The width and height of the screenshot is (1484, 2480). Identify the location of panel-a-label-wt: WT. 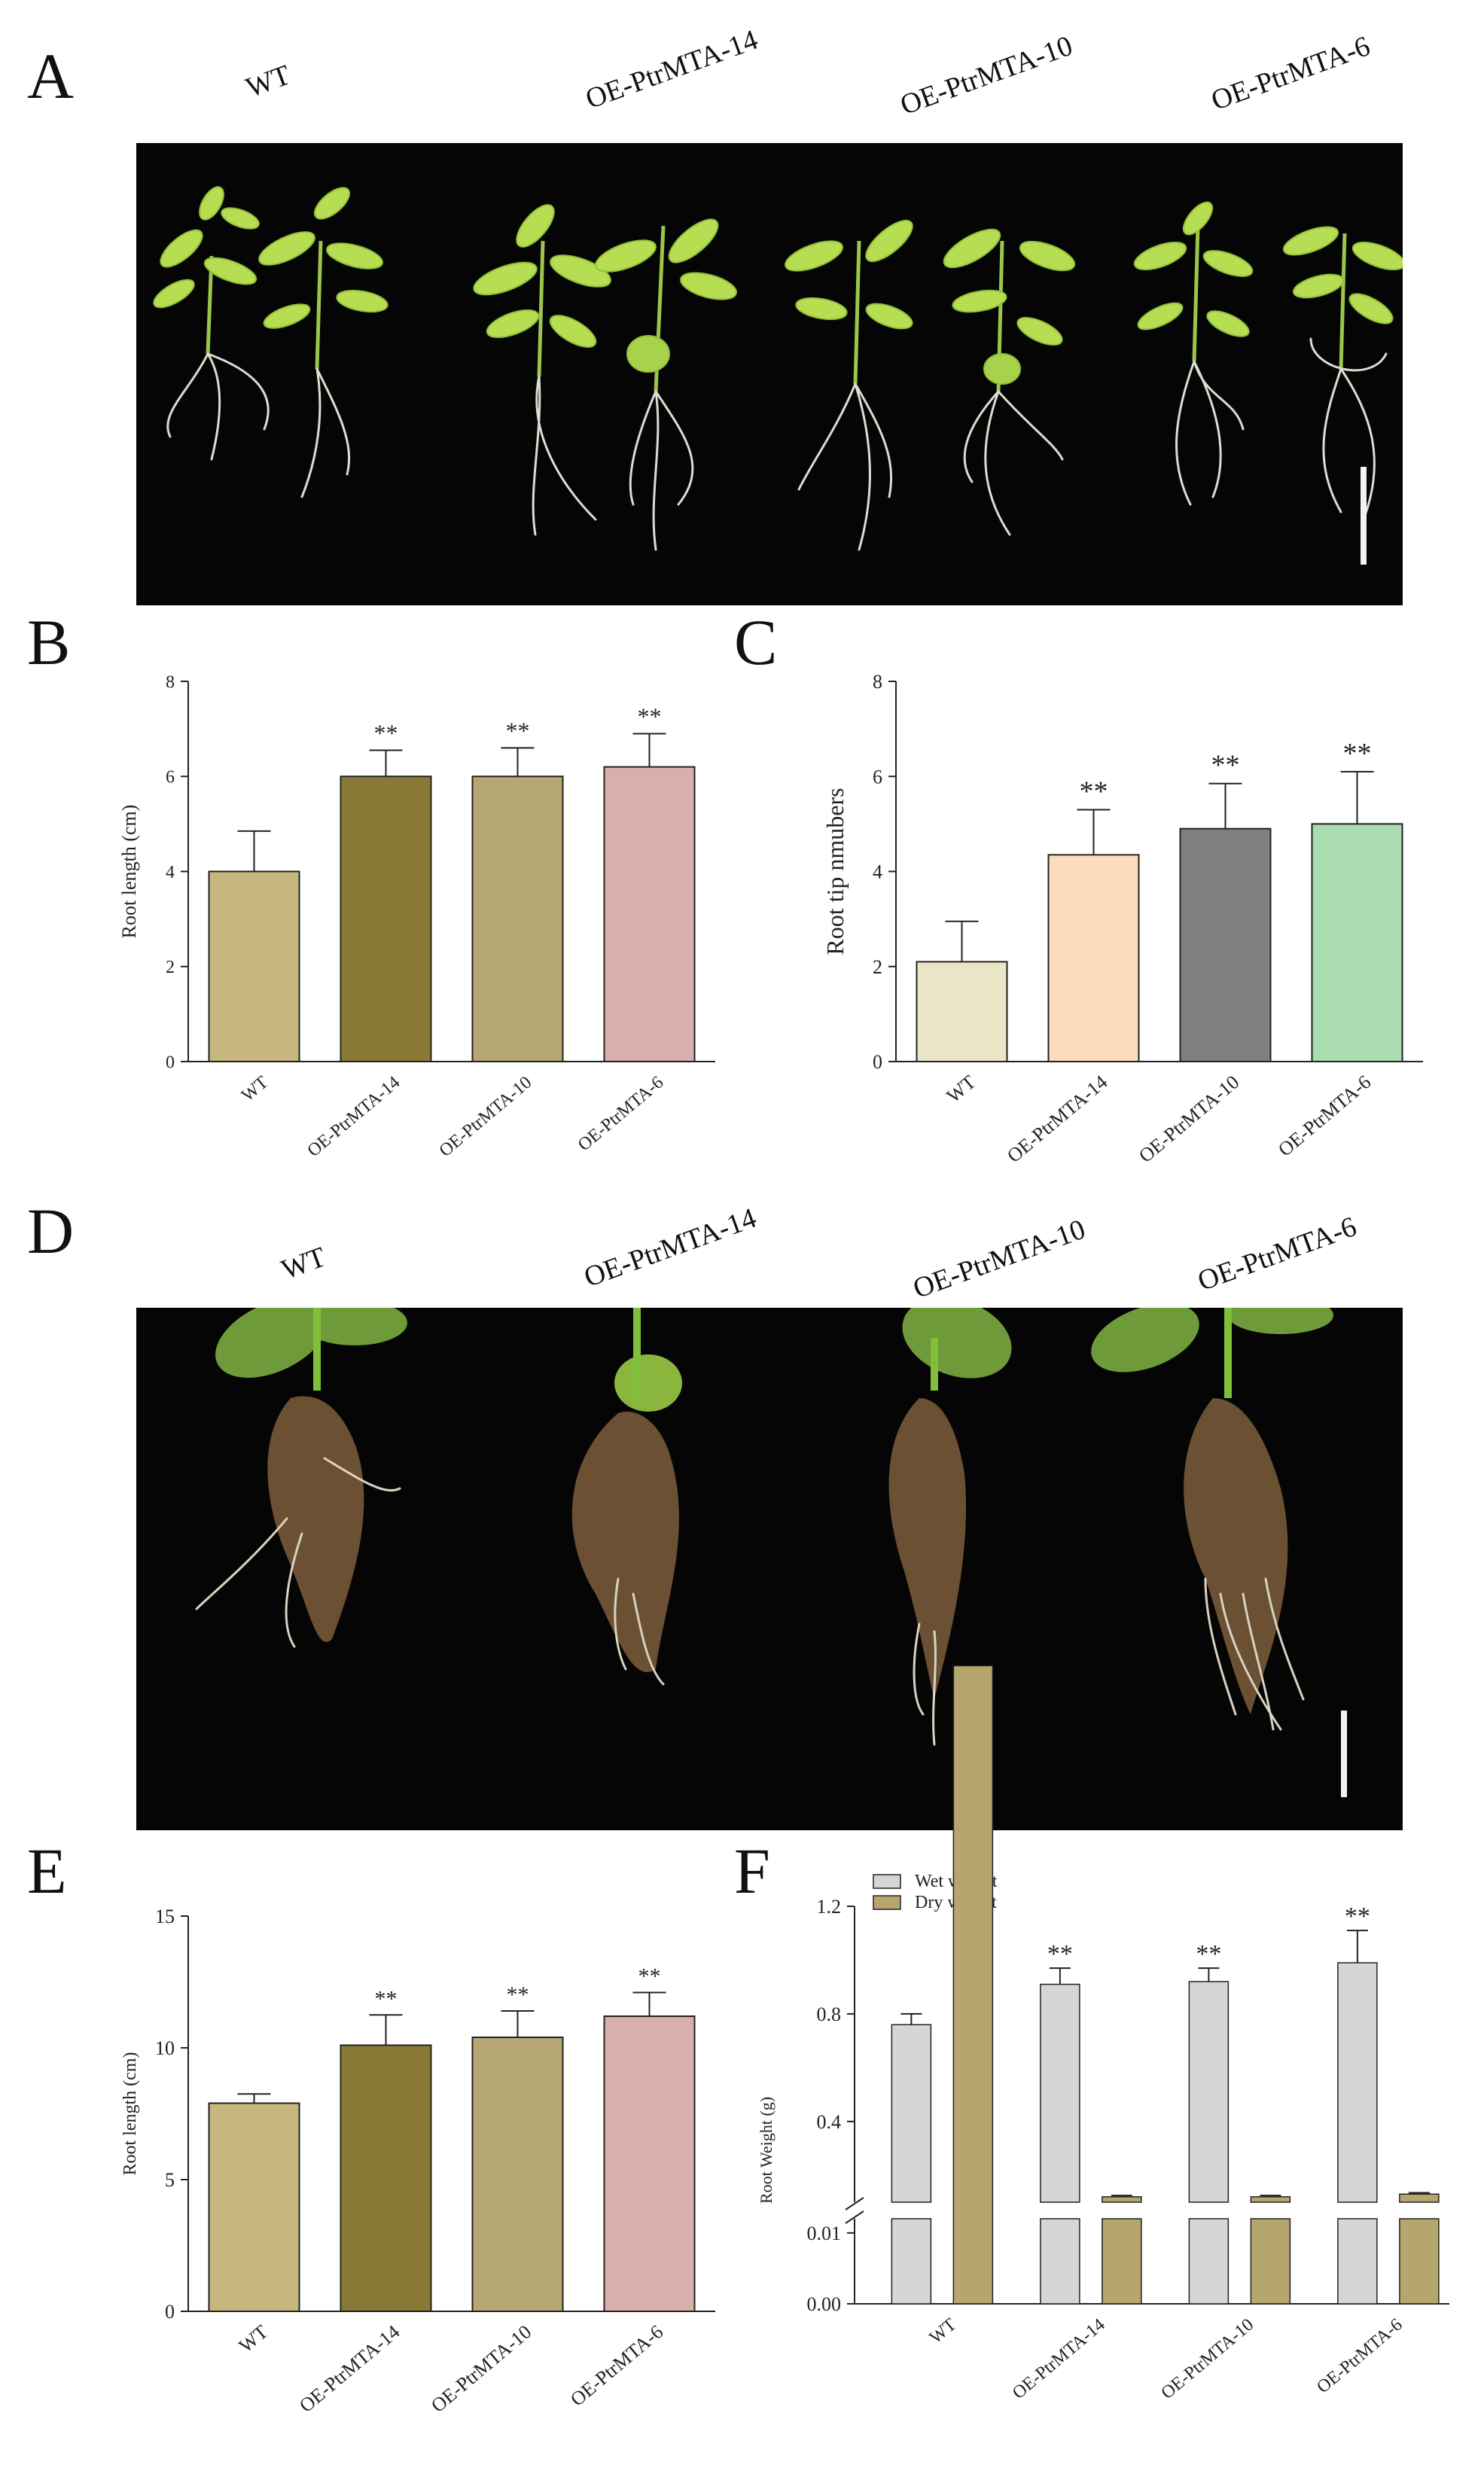
(268, 82).